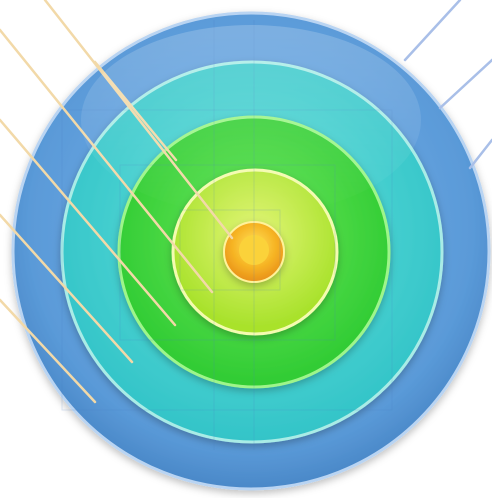 Image resolution: width=492 pixels, height=498 pixels. I want to click on center-dot-inner, so click(254, 250).